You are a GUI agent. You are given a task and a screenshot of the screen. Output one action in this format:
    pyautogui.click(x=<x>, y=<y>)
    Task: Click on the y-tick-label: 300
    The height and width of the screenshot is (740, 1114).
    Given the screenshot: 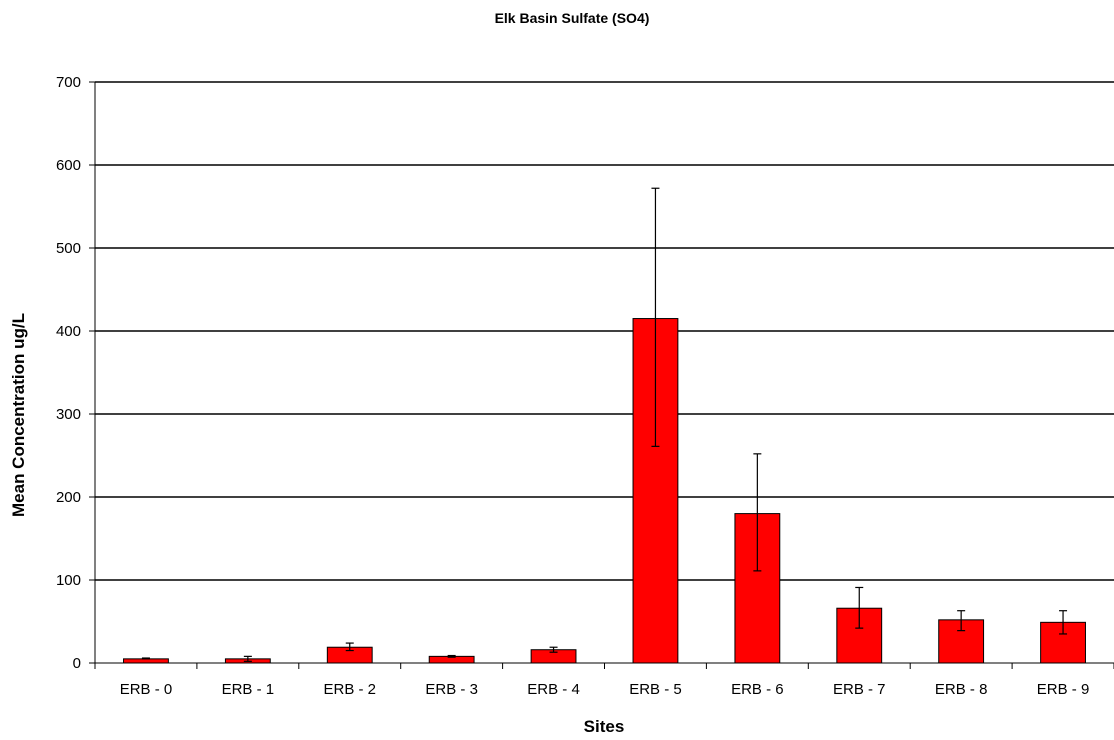 What is the action you would take?
    pyautogui.click(x=68, y=414)
    